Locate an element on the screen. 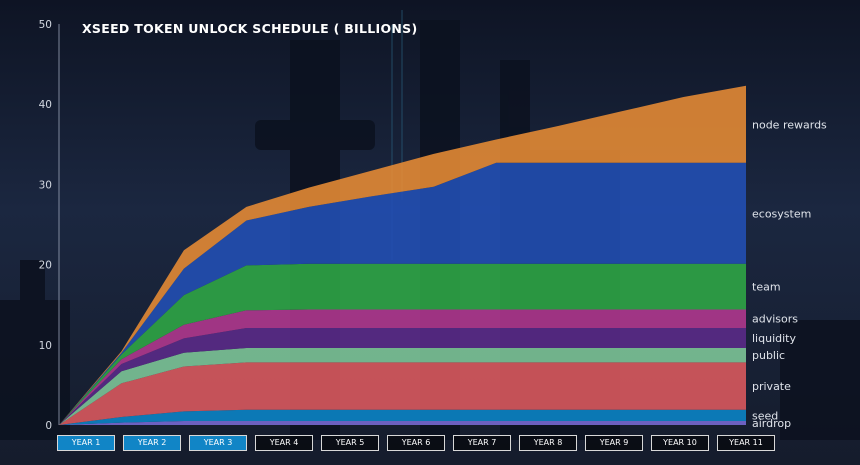 The width and height of the screenshot is (860, 465). series-label-ecosystem: ecosystem is located at coordinates (781, 213).